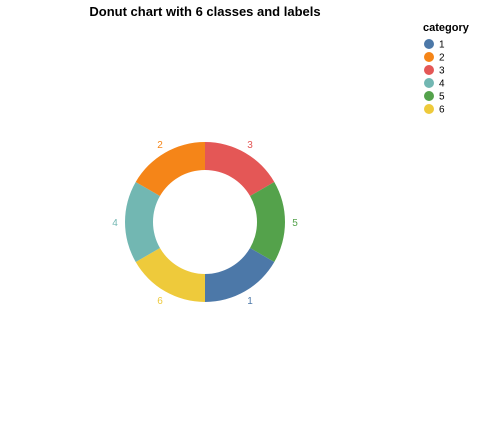  Describe the element at coordinates (446, 69) in the screenshot. I see `legend: category 1 2 3 4 5 6` at that location.